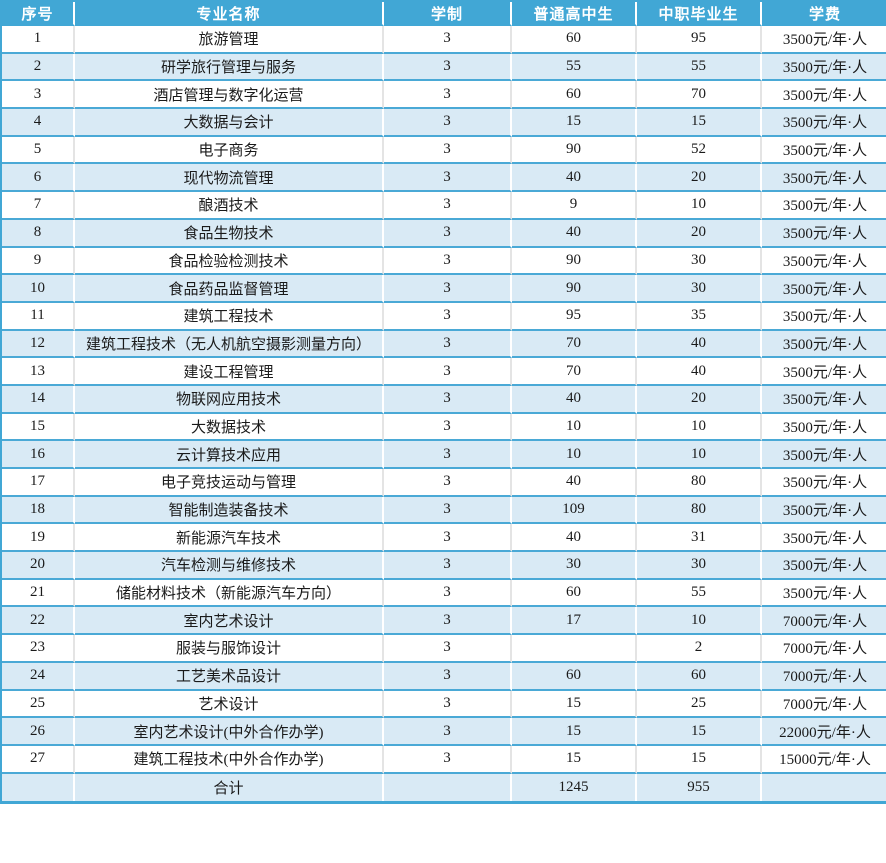  I want to click on cell-index: 18, so click(38, 510).